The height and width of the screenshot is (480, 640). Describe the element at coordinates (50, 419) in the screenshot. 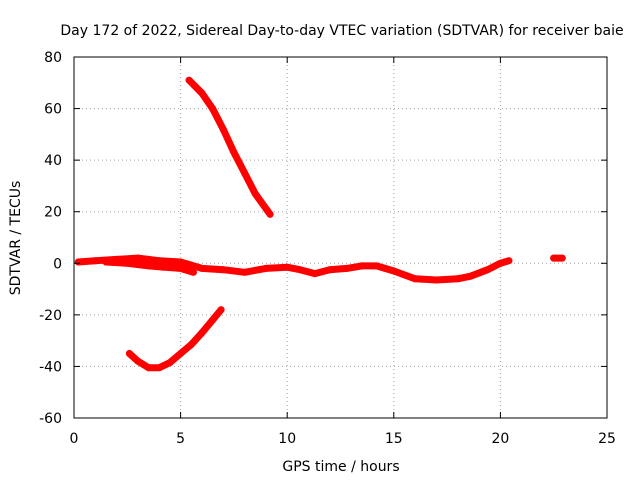

I see `y-tick-label: -60` at that location.